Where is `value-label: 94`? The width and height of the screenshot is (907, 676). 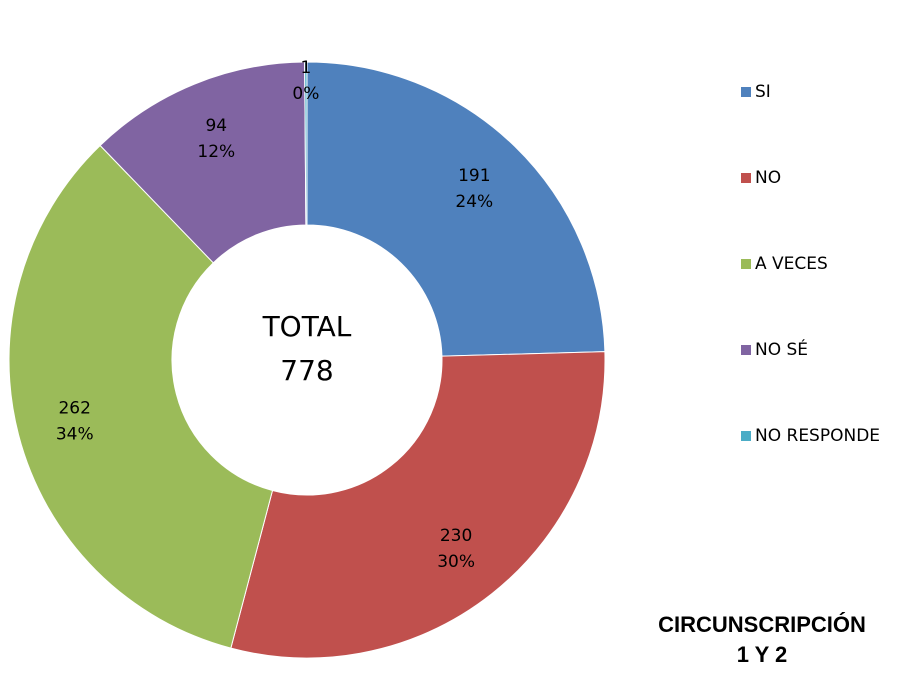 value-label: 94 is located at coordinates (216, 126).